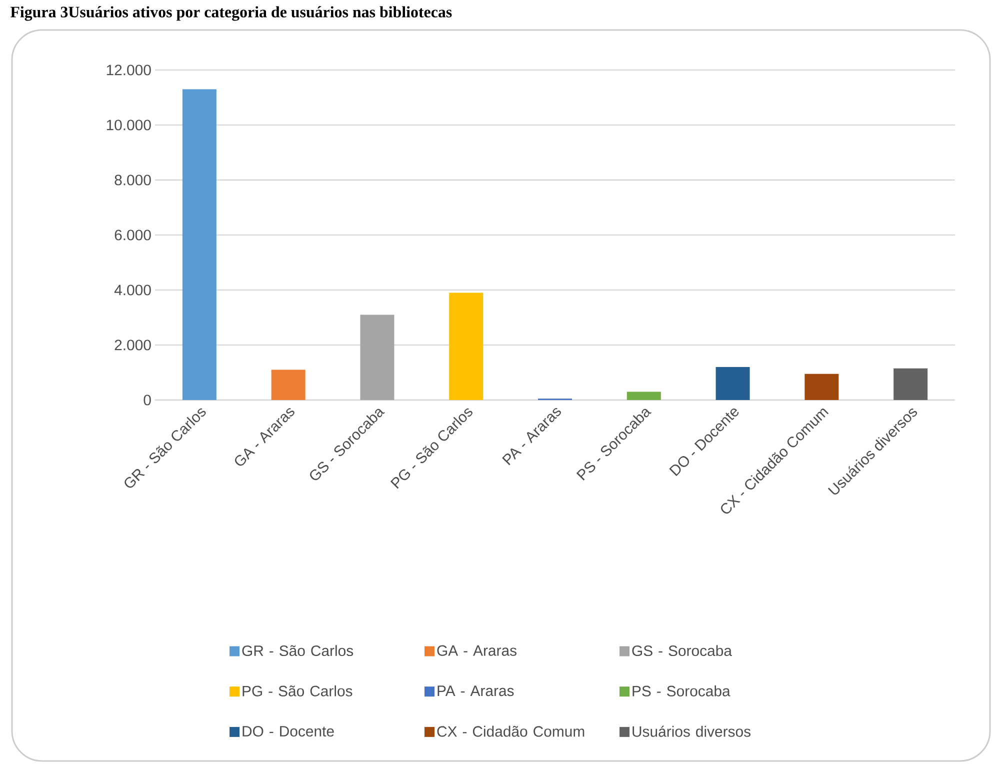  What do you see at coordinates (128, 70) in the screenshot?
I see `y-tick-label: 12.000` at bounding box center [128, 70].